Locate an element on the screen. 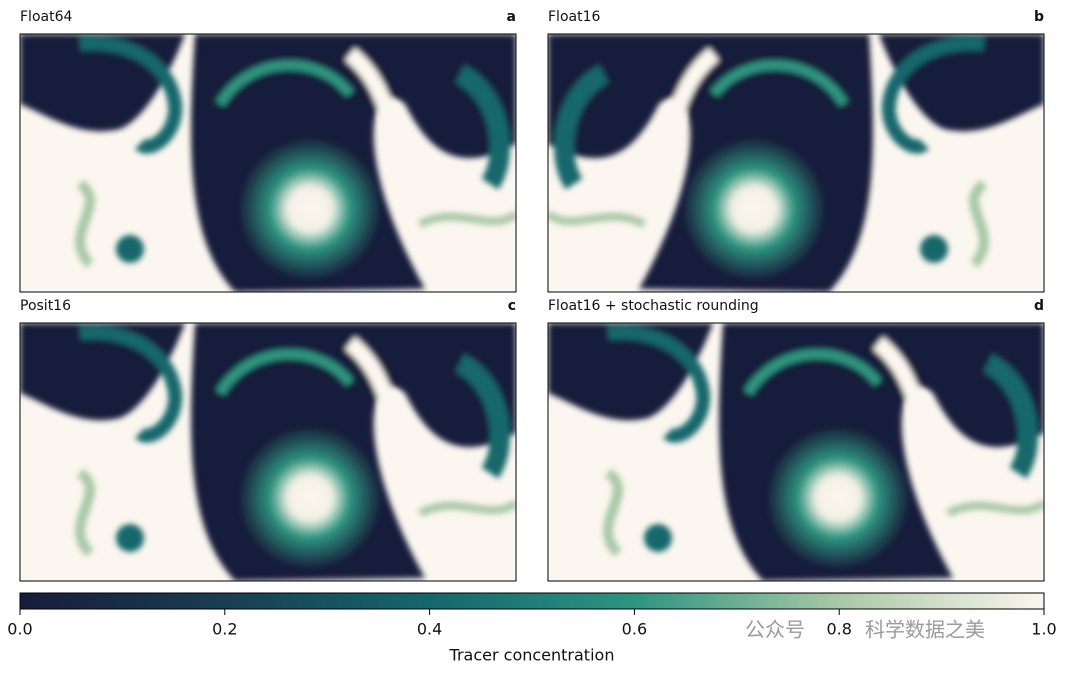 This screenshot has height=675, width=1080. watermark: 科学数据之美 is located at coordinates (925, 630).